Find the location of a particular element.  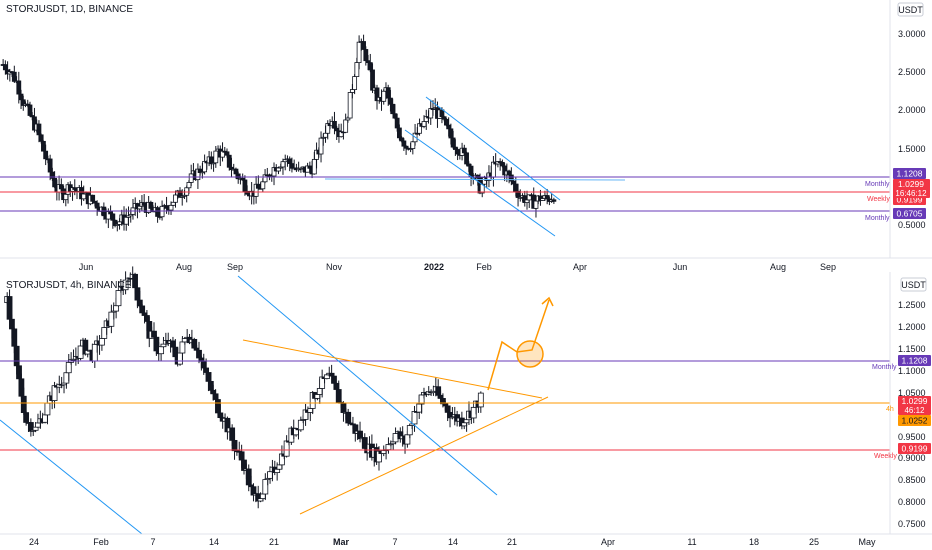

time-axis-tick-label: 25 is located at coordinates (814, 542).